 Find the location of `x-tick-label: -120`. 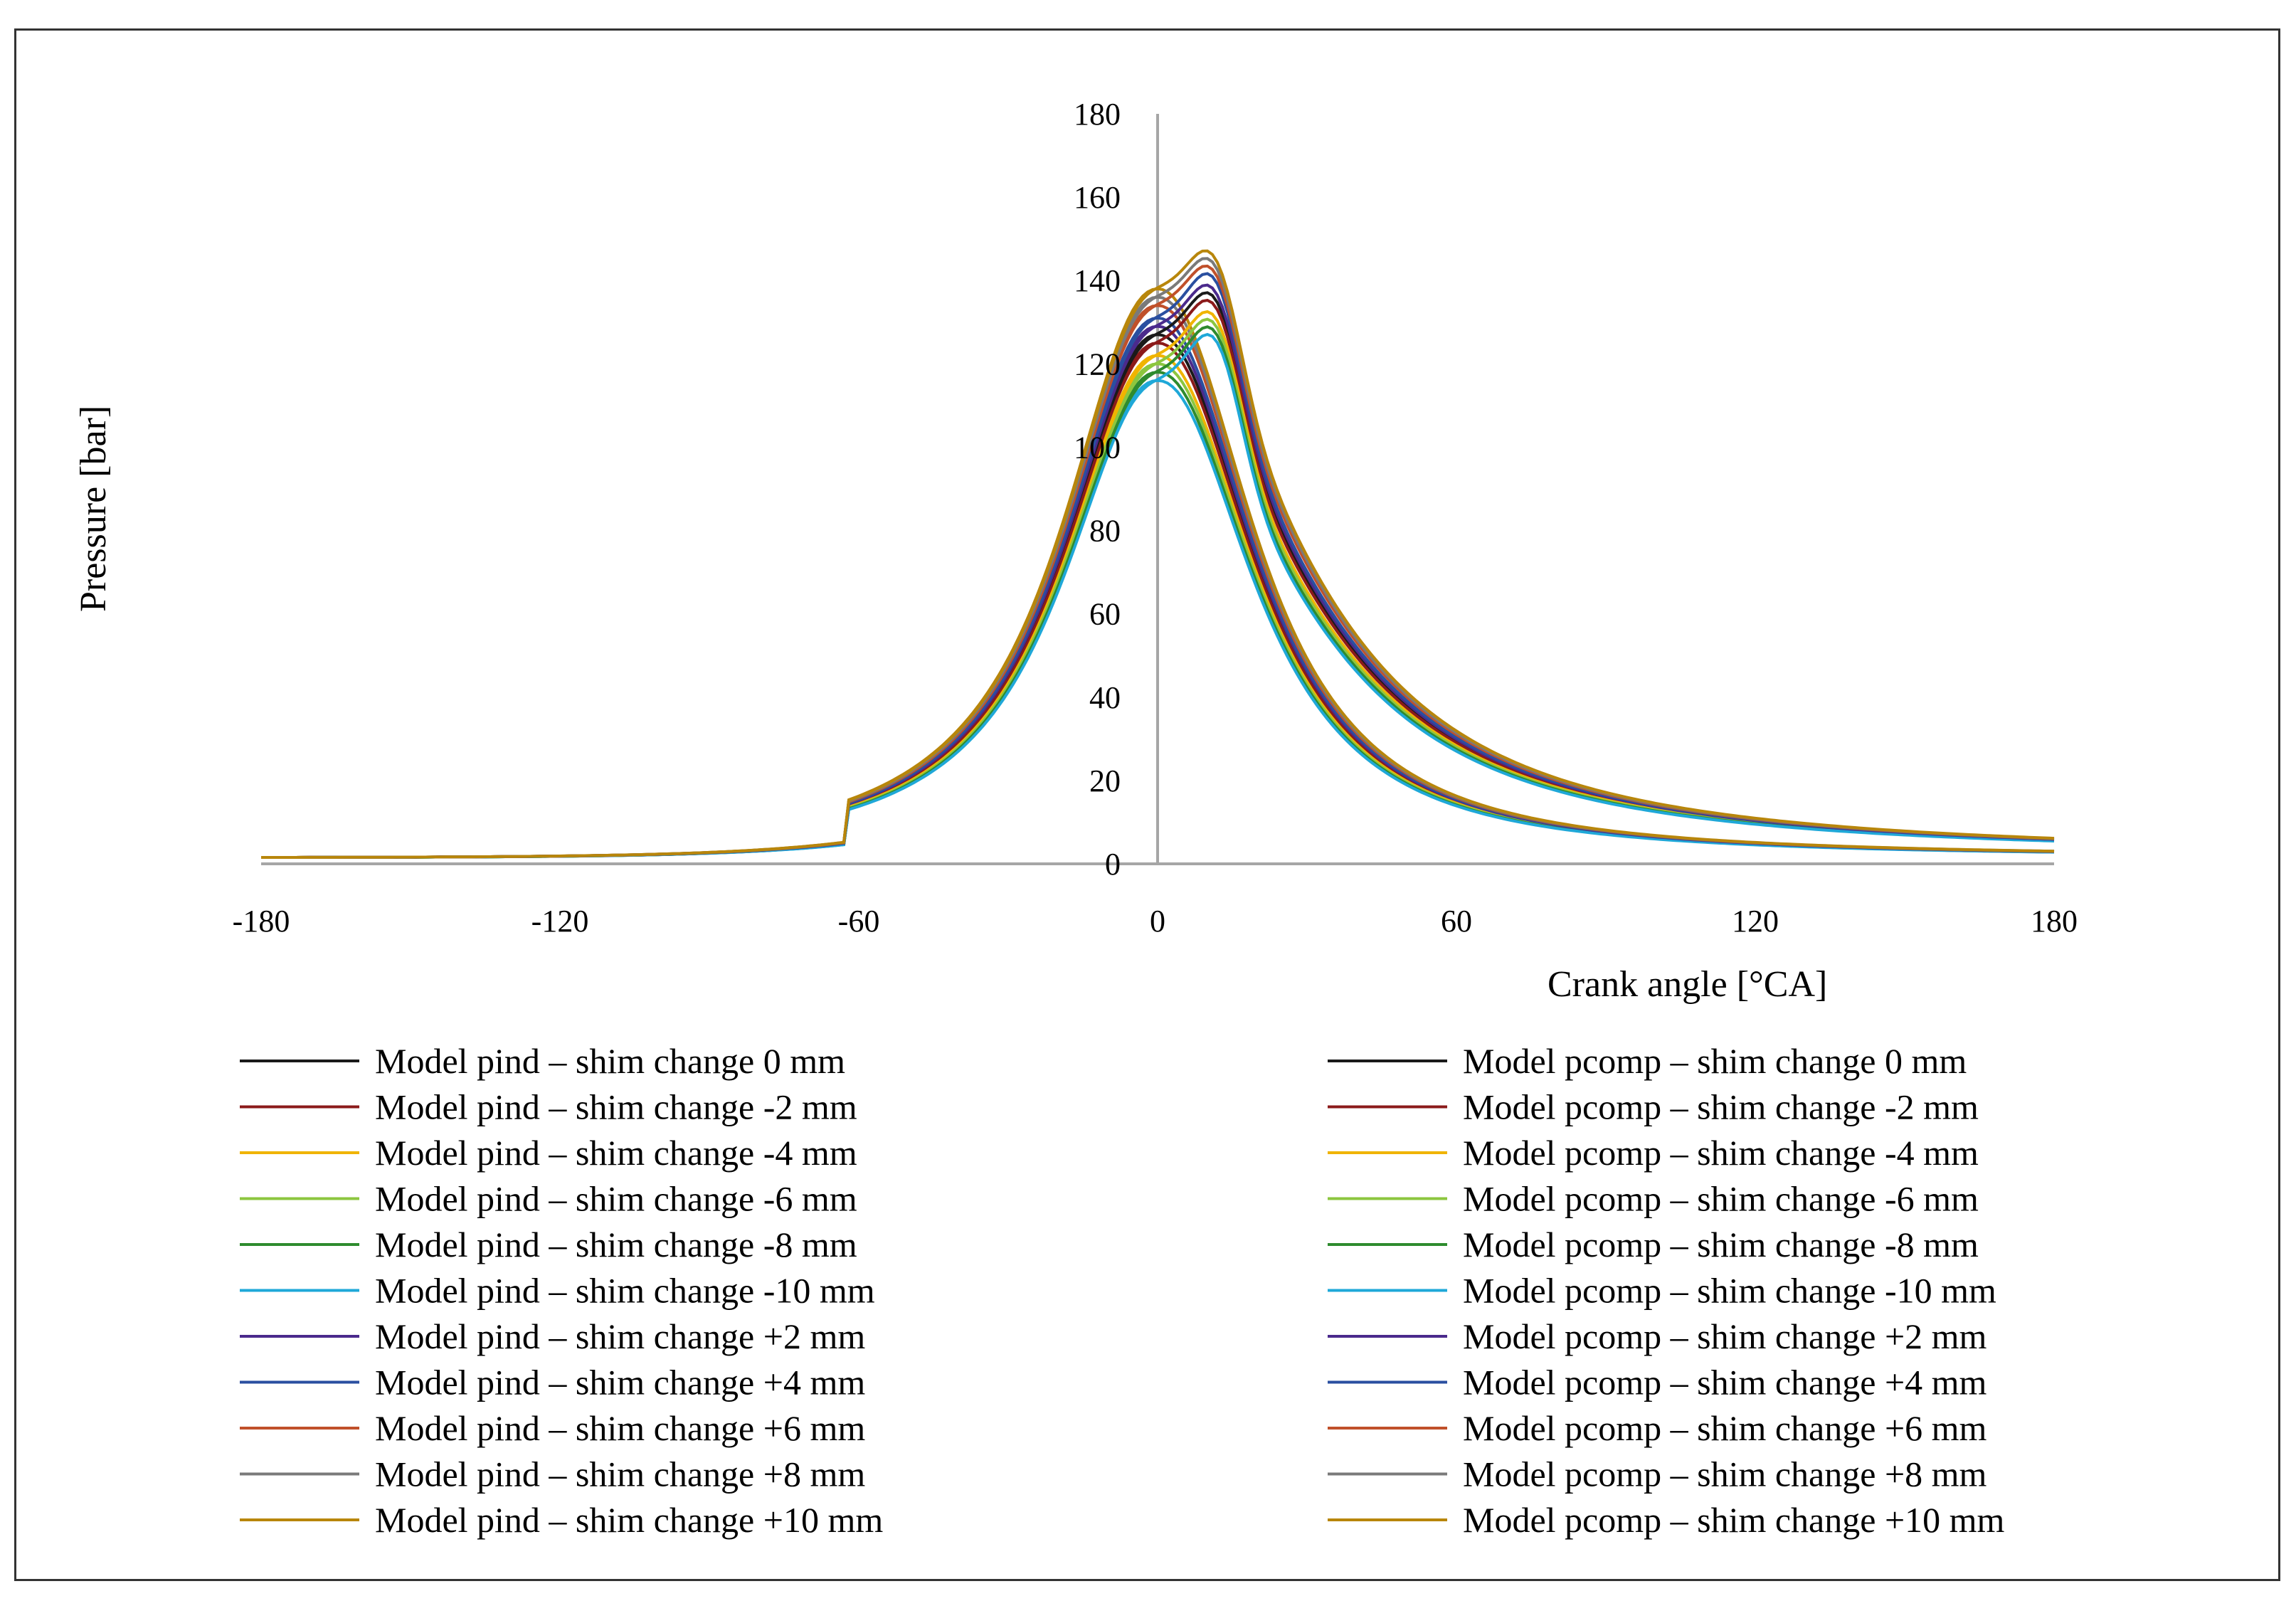

x-tick-label: -120 is located at coordinates (560, 921).